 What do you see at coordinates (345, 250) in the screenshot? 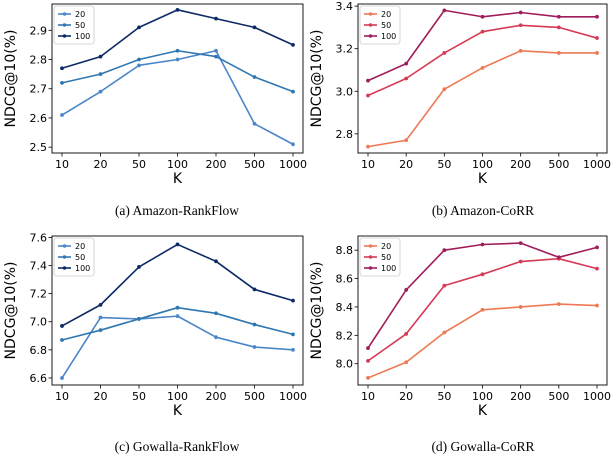
I see `y-tick-label: 8.8` at bounding box center [345, 250].